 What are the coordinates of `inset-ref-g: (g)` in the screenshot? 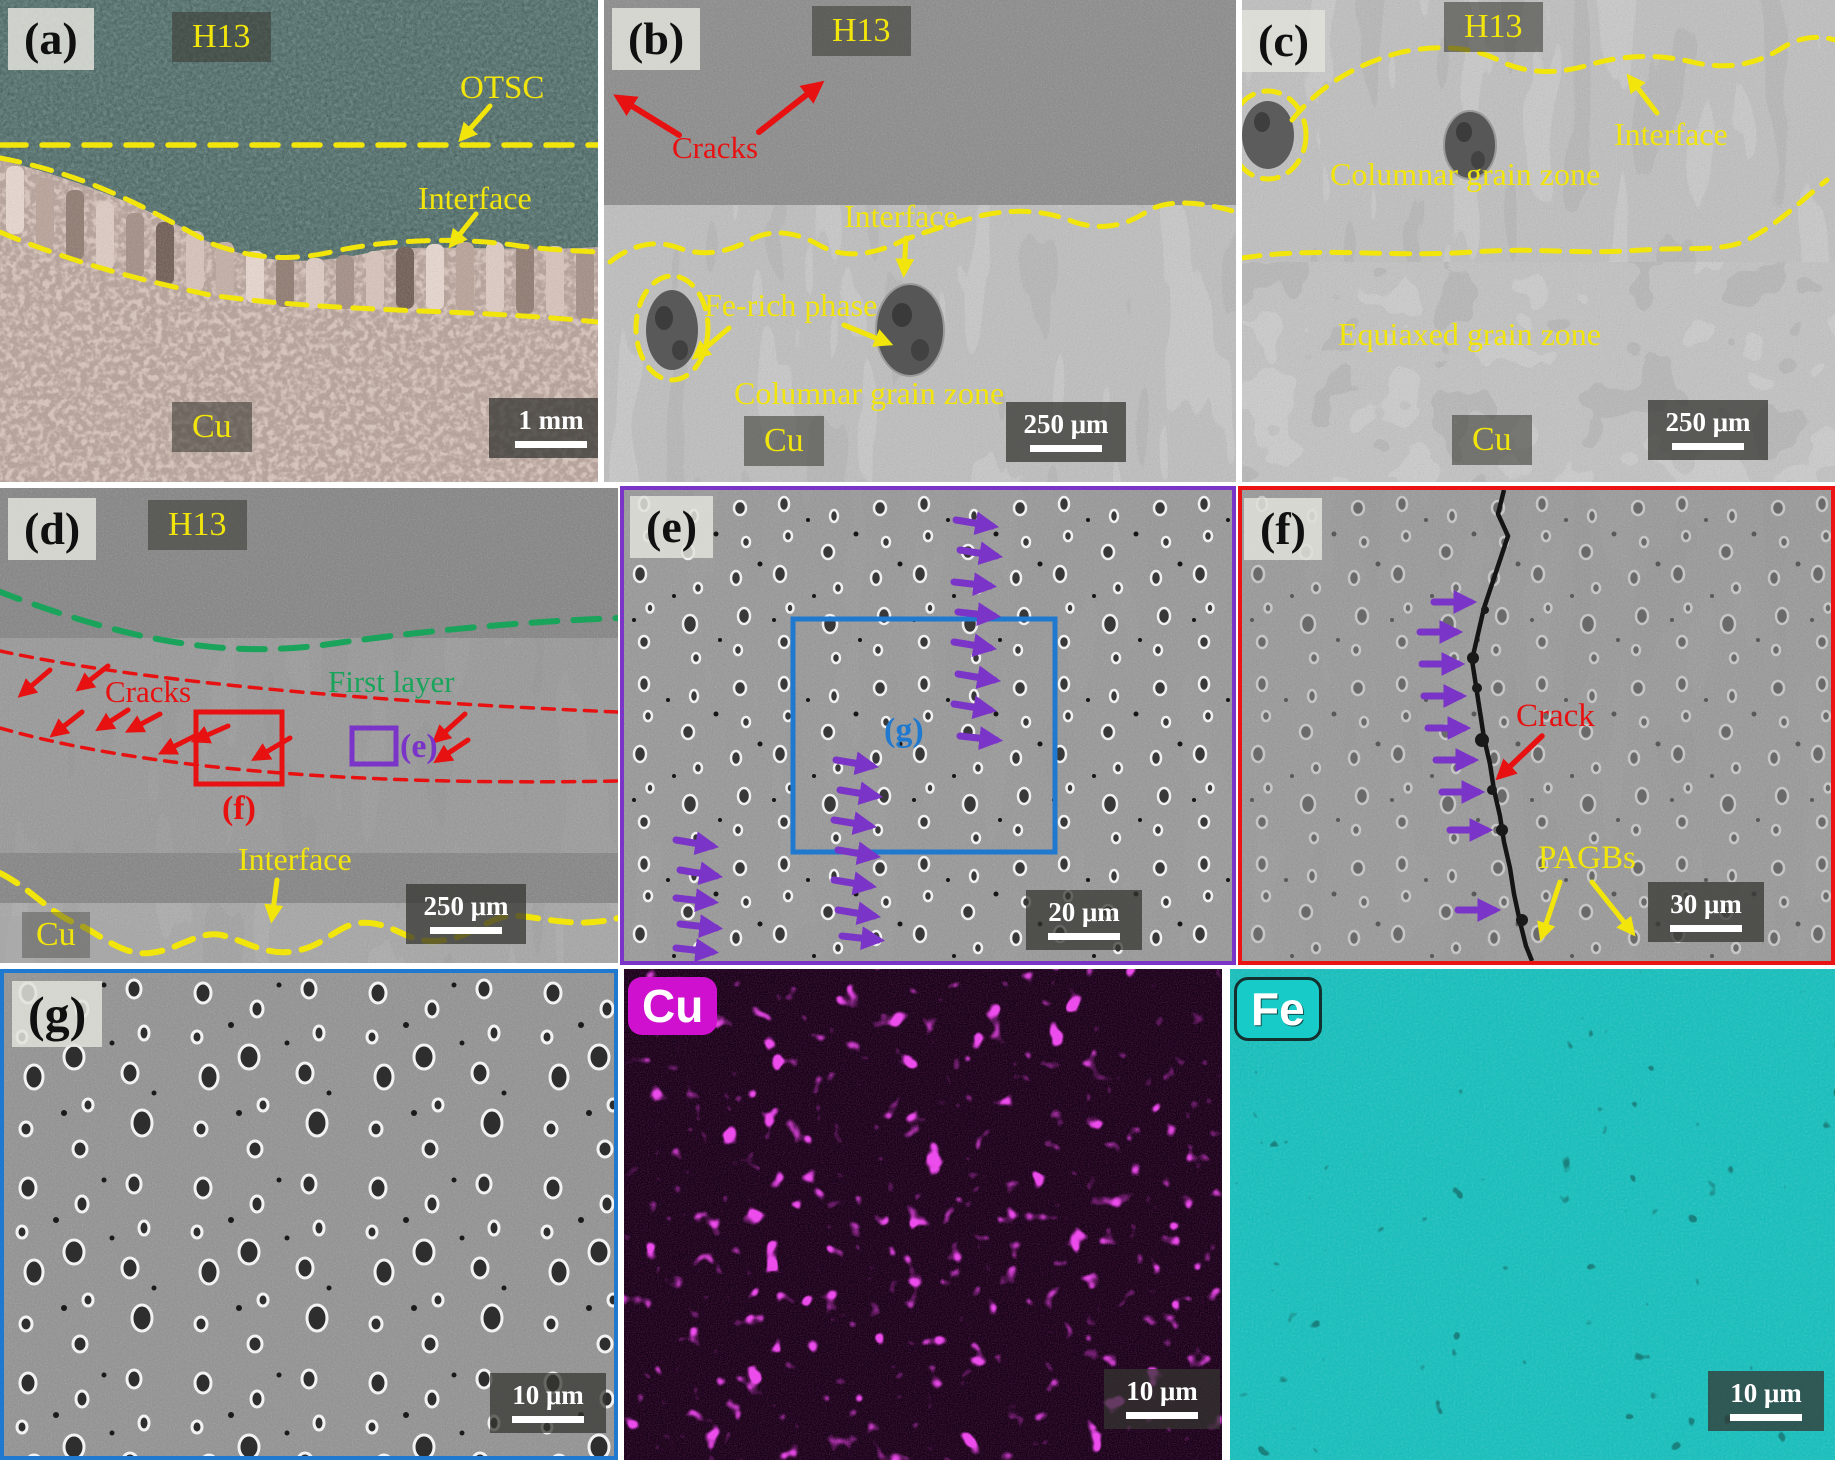 It's located at (904, 730).